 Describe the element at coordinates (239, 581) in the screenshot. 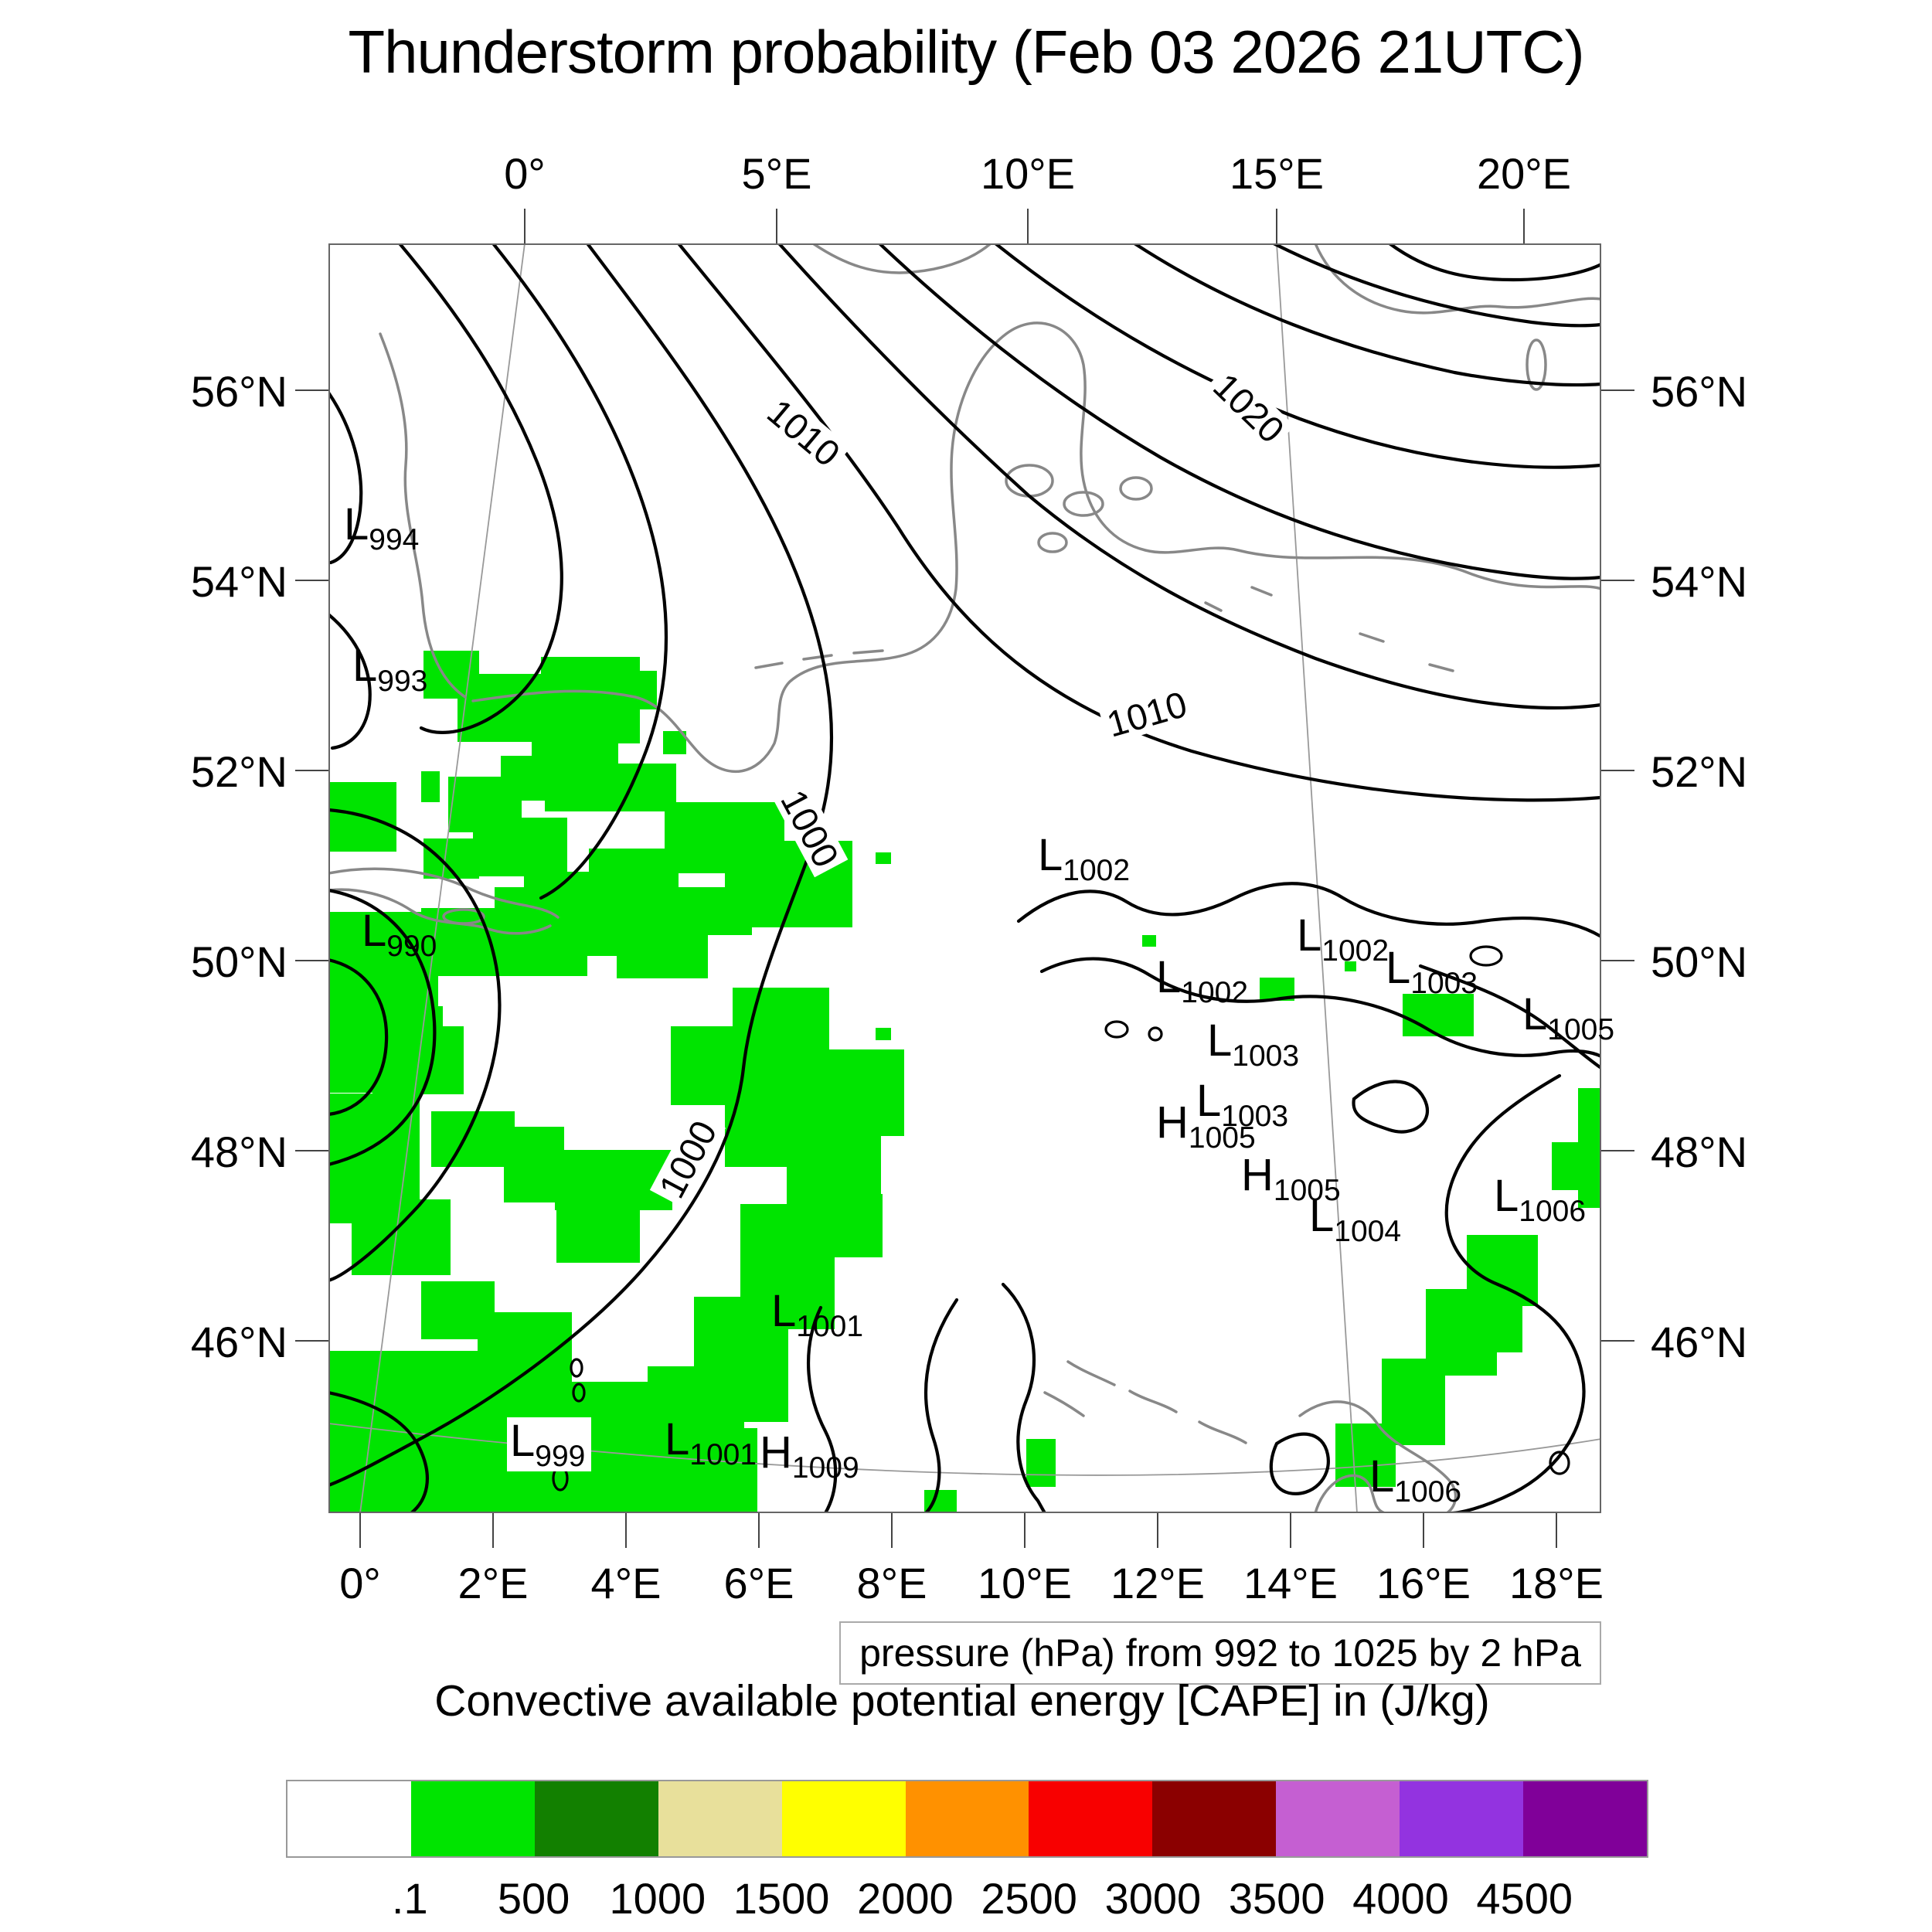

I see `left-axis-label: 54°N` at that location.